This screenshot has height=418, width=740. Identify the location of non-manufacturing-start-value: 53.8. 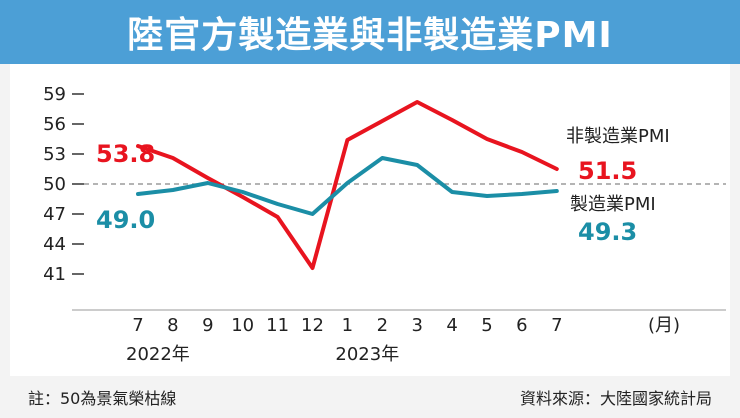
(125, 154).